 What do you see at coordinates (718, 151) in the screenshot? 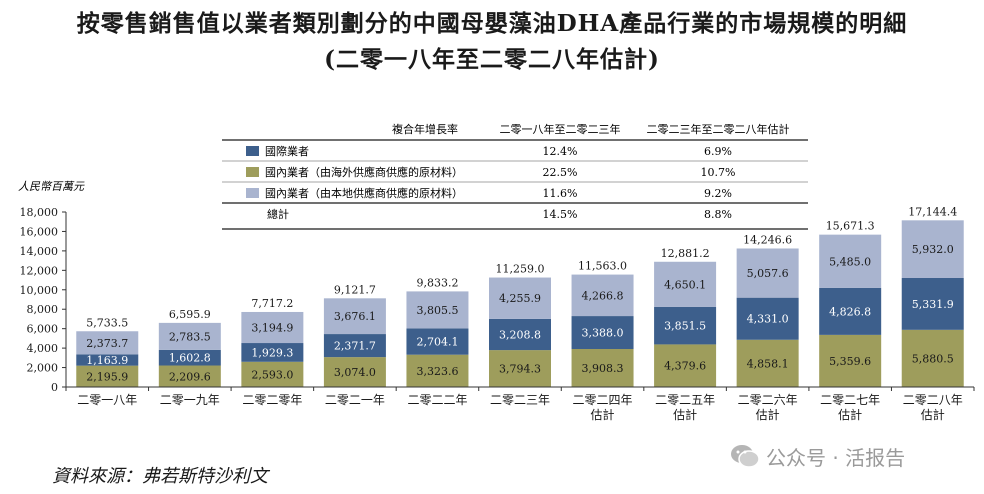
I see `cagr-period2: 6.9%` at bounding box center [718, 151].